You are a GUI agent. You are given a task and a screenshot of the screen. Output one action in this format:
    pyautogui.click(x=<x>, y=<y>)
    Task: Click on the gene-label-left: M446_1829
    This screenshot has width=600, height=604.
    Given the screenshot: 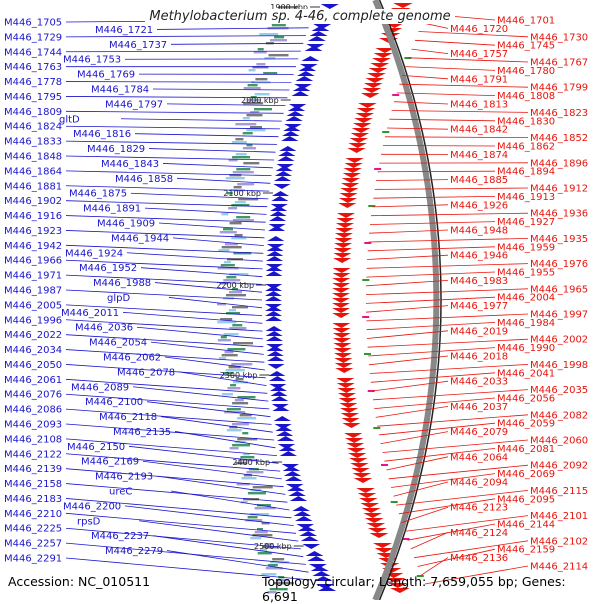 What is the action you would take?
    pyautogui.click(x=116, y=149)
    